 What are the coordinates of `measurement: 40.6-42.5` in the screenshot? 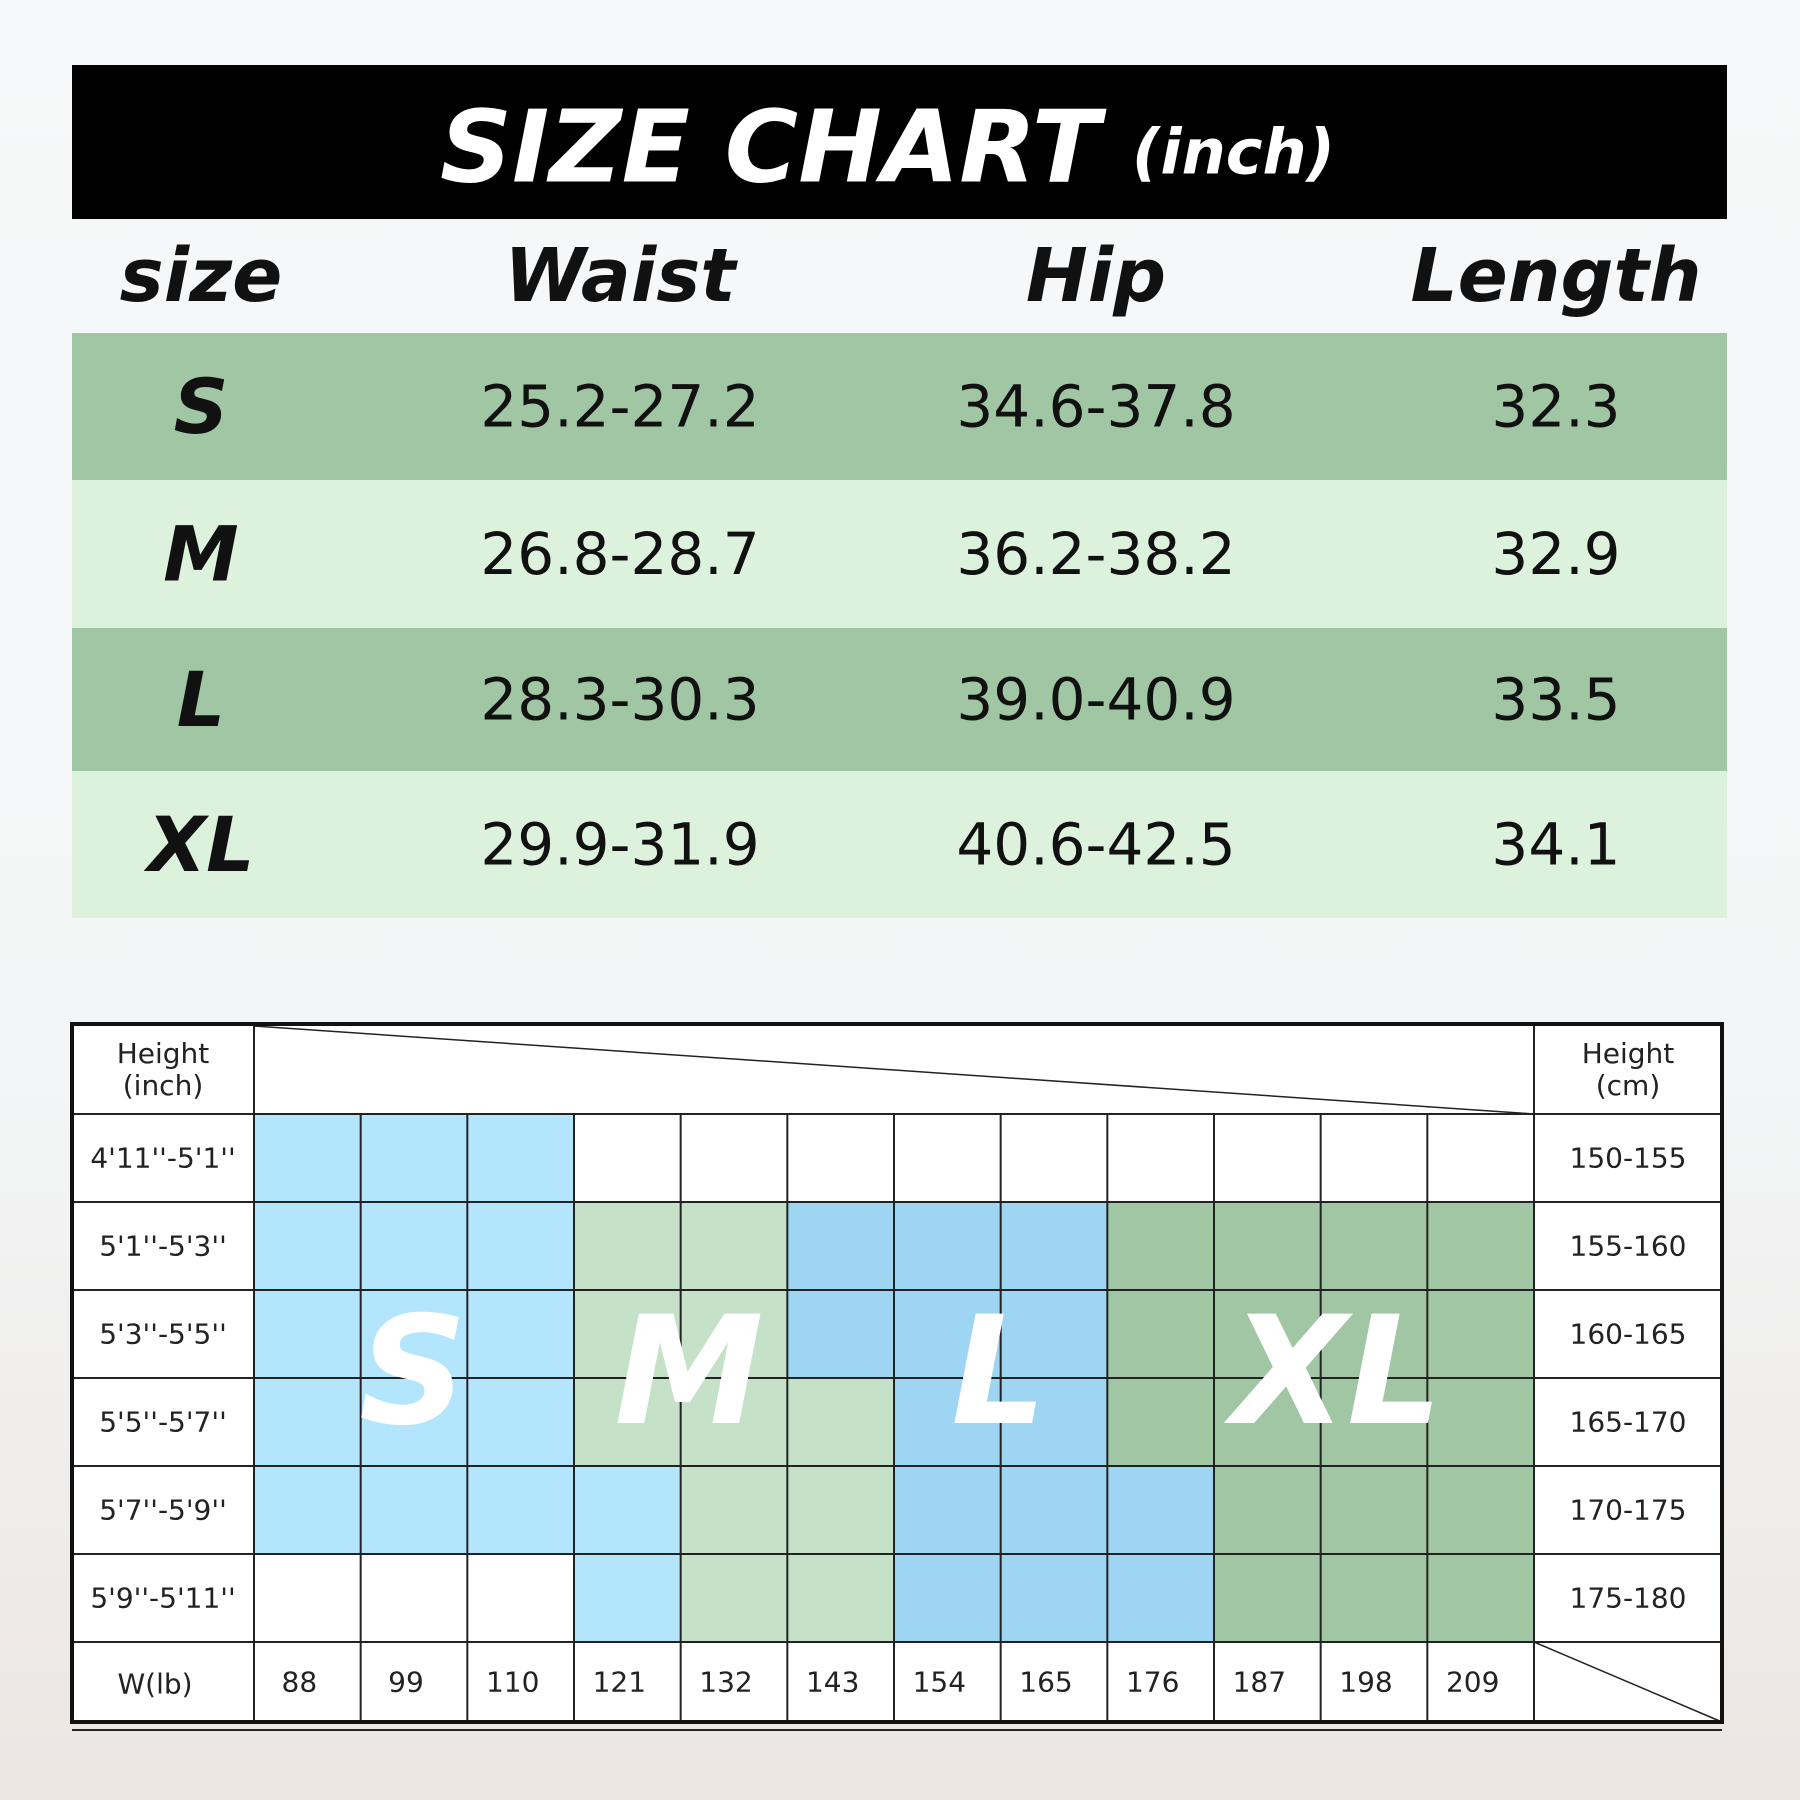 It's located at (1095, 845).